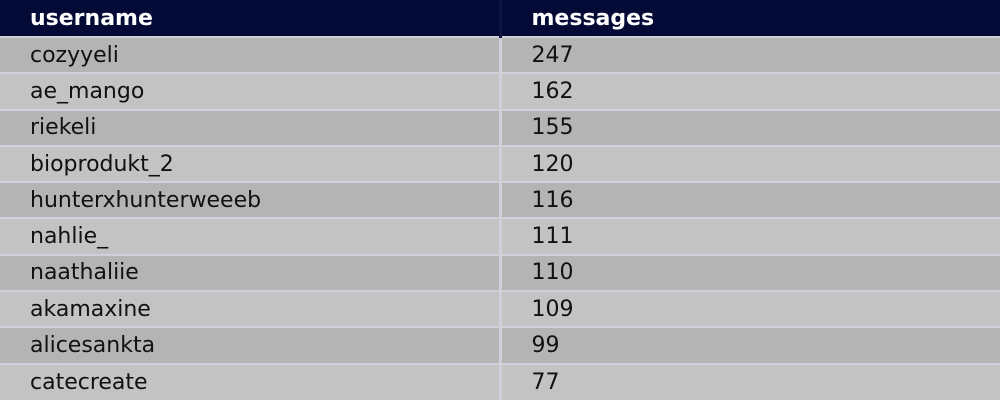 Image resolution: width=1000 pixels, height=400 pixels. Describe the element at coordinates (750, 91) in the screenshot. I see `messages-cell: 162` at that location.